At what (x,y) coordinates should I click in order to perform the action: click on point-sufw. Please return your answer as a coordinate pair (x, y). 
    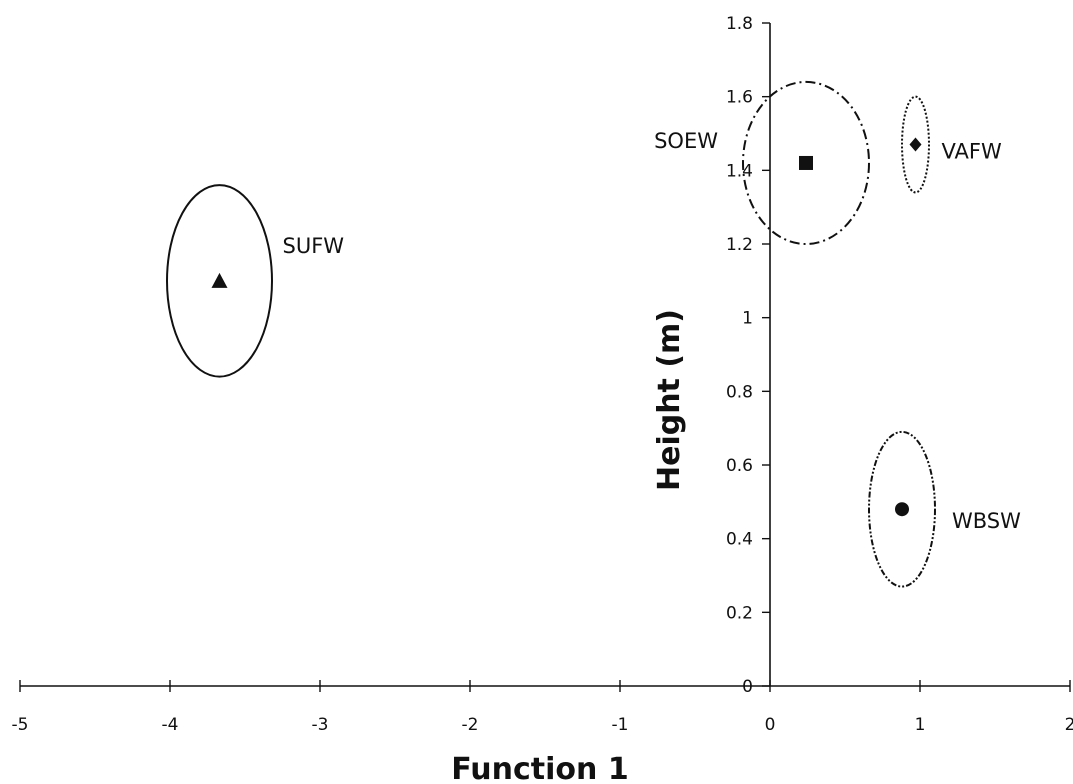
    Looking at the image, I should click on (219, 280).